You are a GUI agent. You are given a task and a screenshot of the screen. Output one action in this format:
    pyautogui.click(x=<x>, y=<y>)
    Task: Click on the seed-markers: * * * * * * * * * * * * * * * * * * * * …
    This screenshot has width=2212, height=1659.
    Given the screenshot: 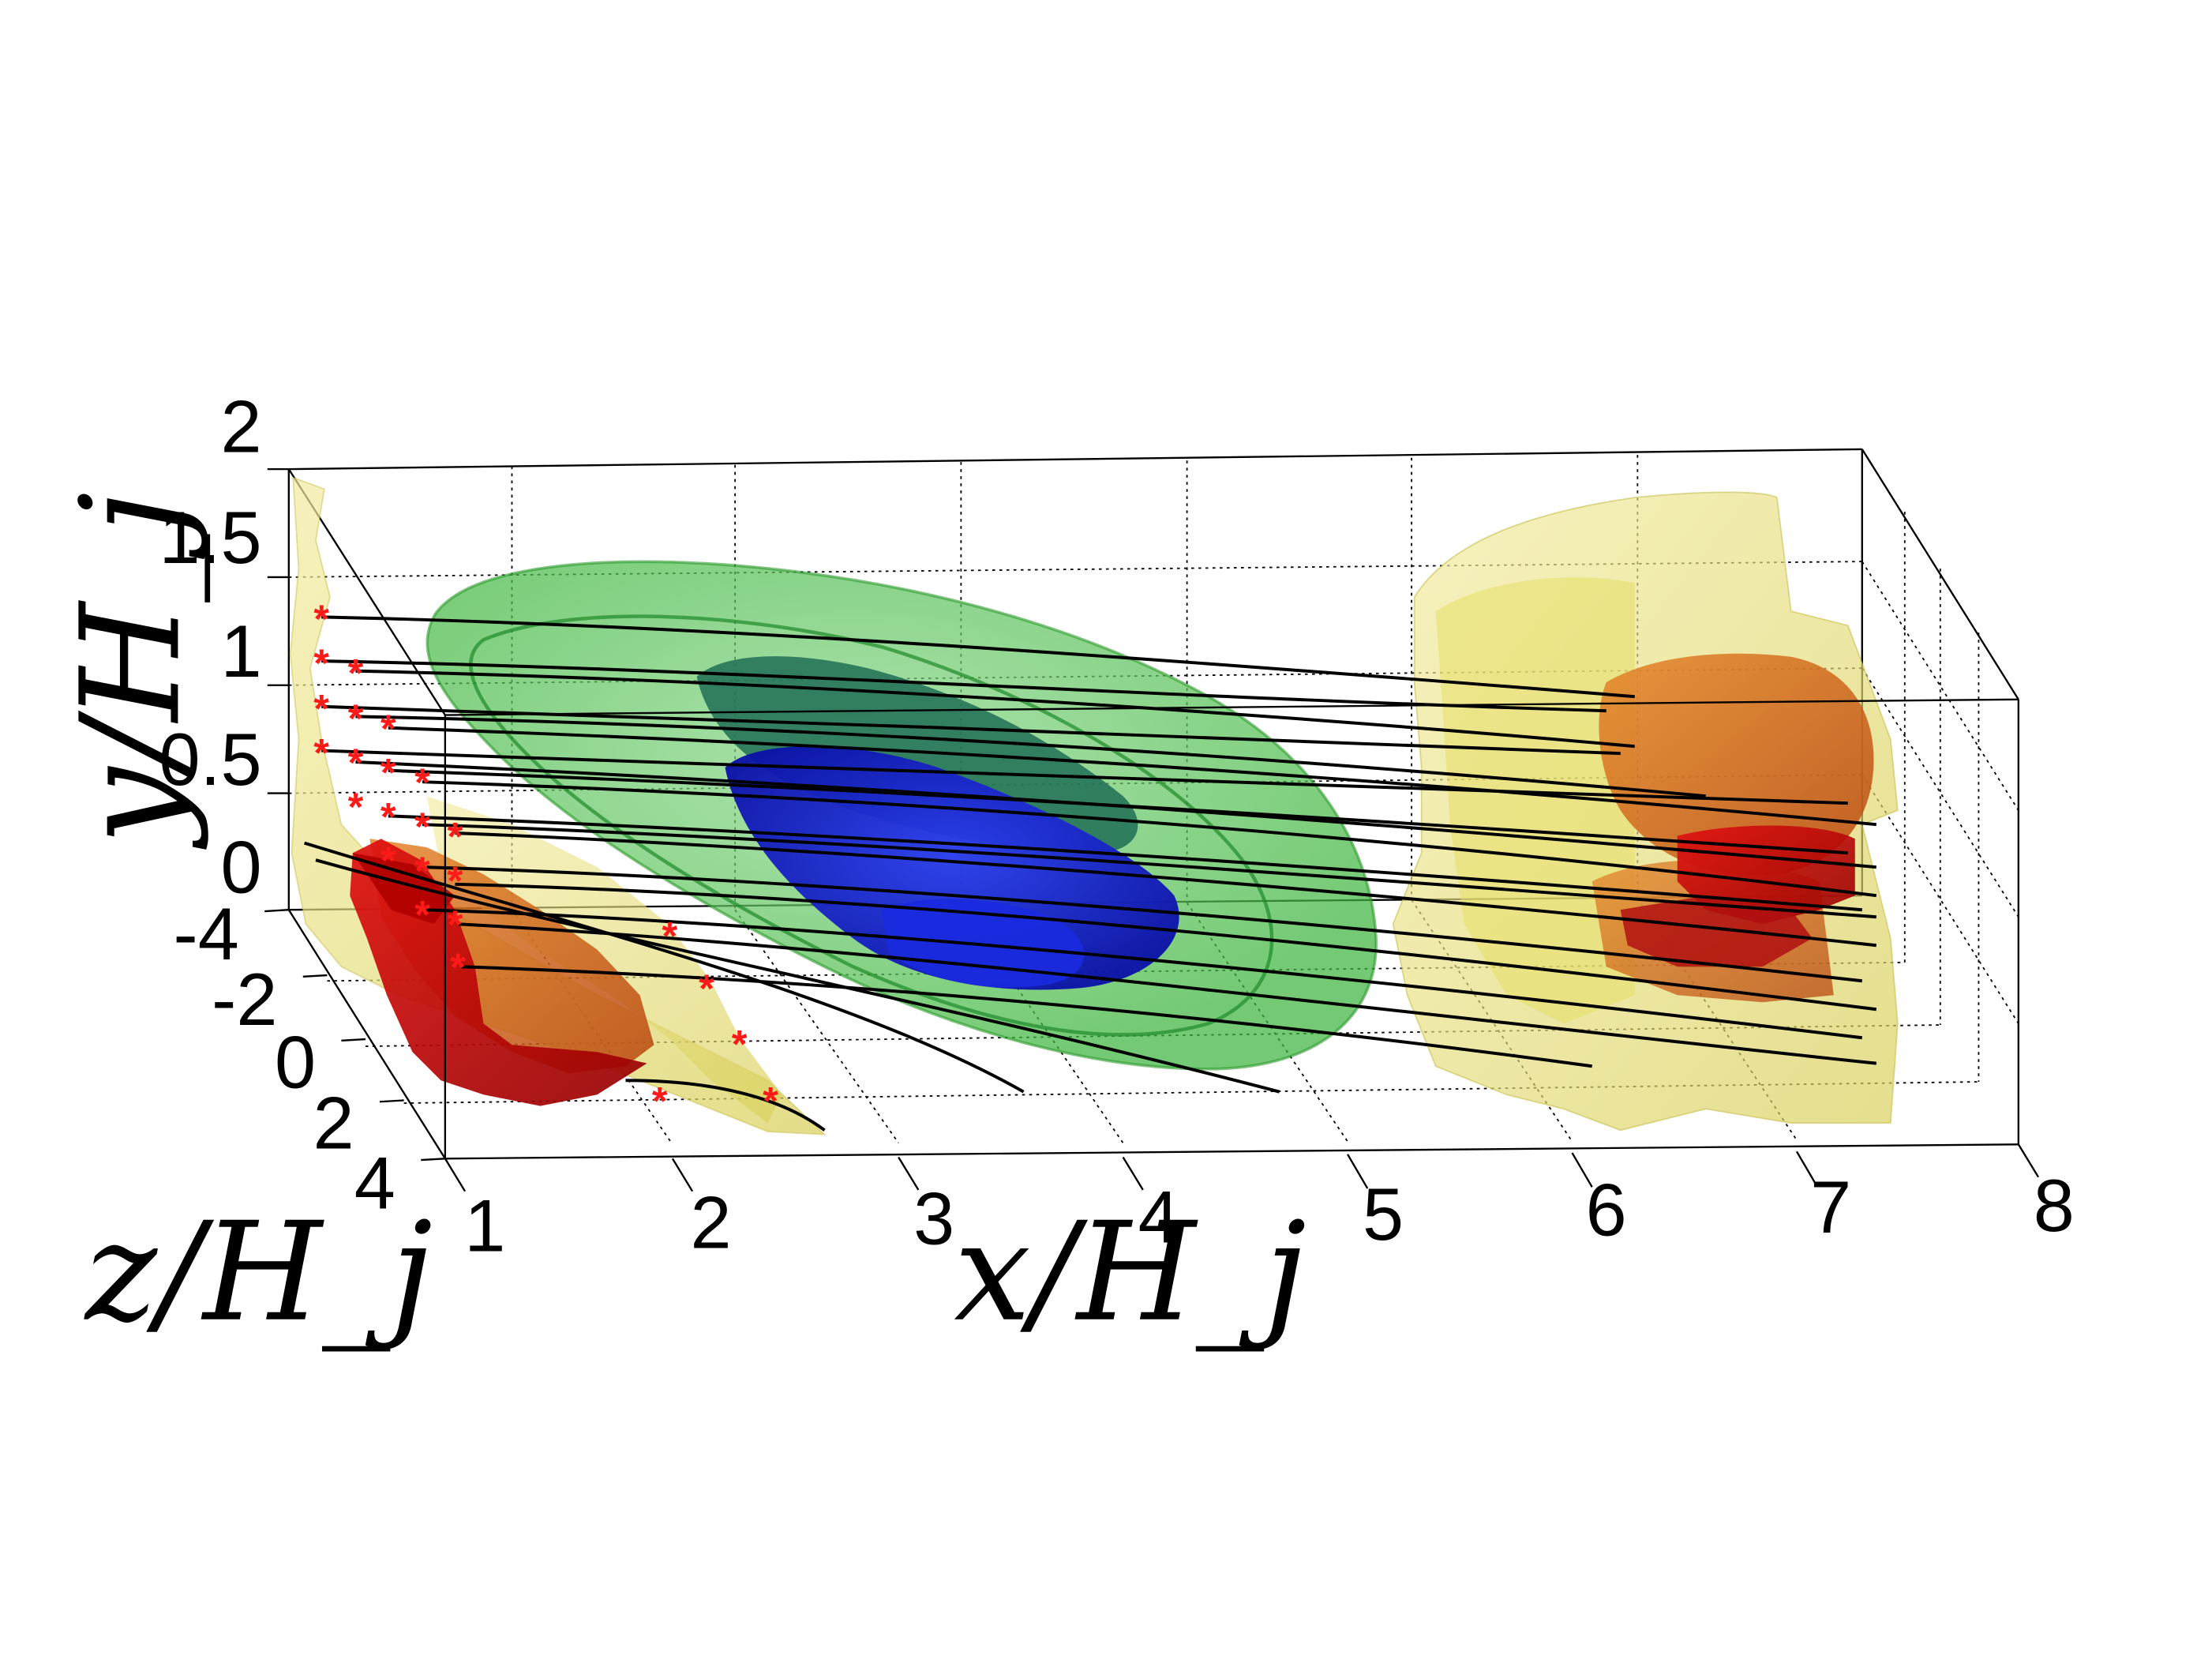 What is the action you would take?
    pyautogui.click(x=545, y=859)
    